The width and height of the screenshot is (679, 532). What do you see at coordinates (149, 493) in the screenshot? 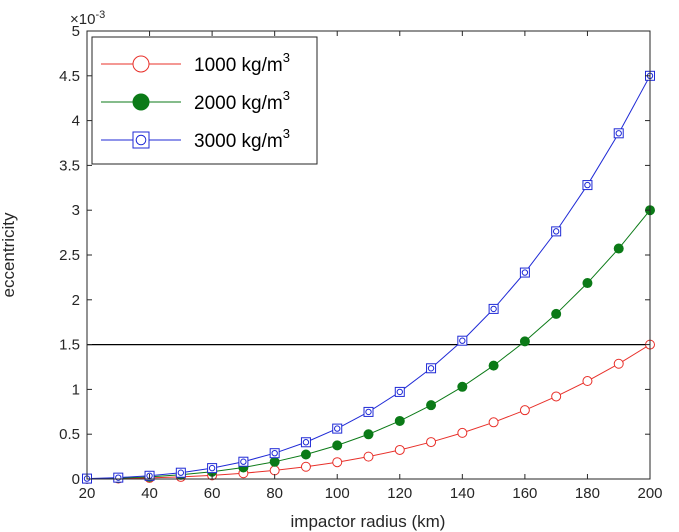
I see `x-tick-label: 40` at bounding box center [149, 493].